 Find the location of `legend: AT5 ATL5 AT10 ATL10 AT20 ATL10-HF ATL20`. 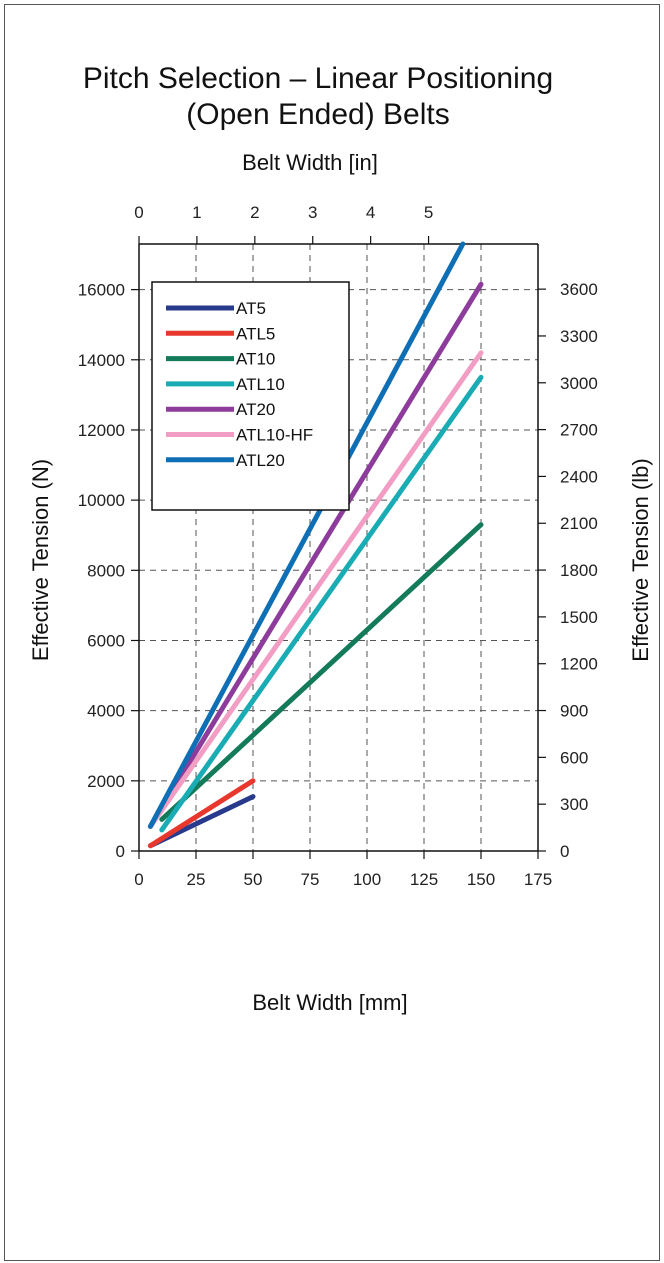

legend: AT5 ATL5 AT10 ATL10 AT20 ATL10-HF ATL20 is located at coordinates (250, 396).